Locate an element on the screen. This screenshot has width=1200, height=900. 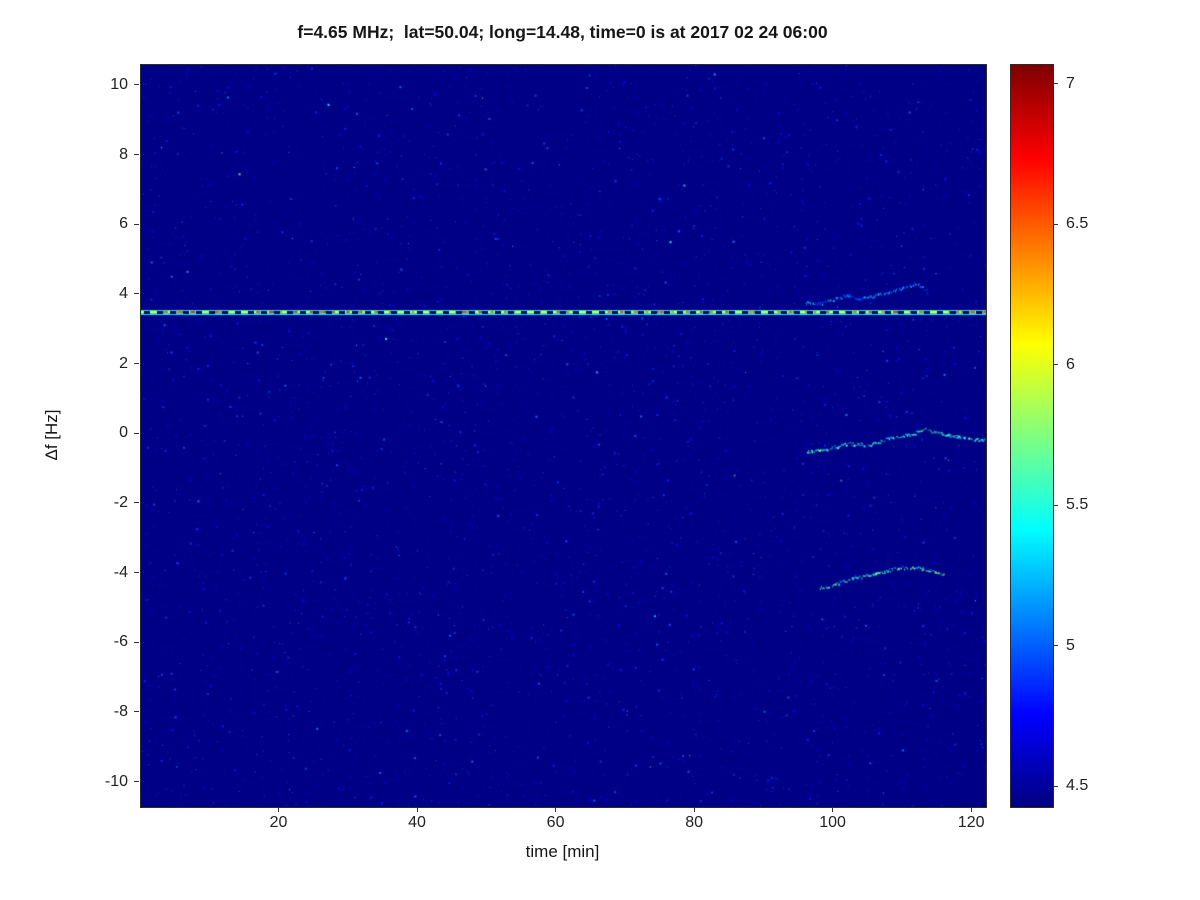
colorbar-tick-label: 4.5 is located at coordinates (1077, 786).